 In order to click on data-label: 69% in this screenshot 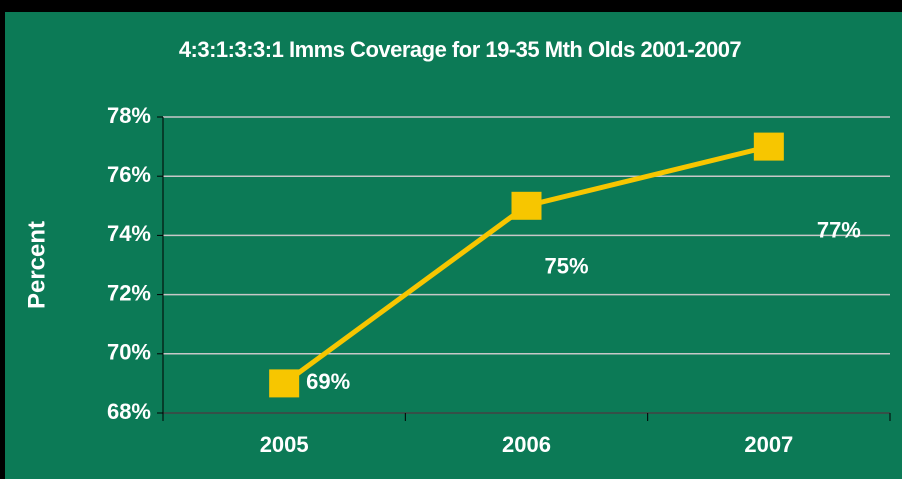, I will do `click(328, 381)`.